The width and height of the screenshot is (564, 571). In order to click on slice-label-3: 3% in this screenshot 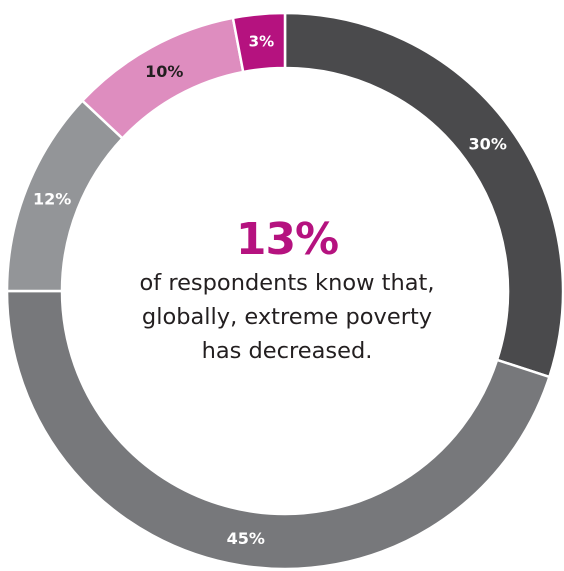, I will do `click(261, 42)`.